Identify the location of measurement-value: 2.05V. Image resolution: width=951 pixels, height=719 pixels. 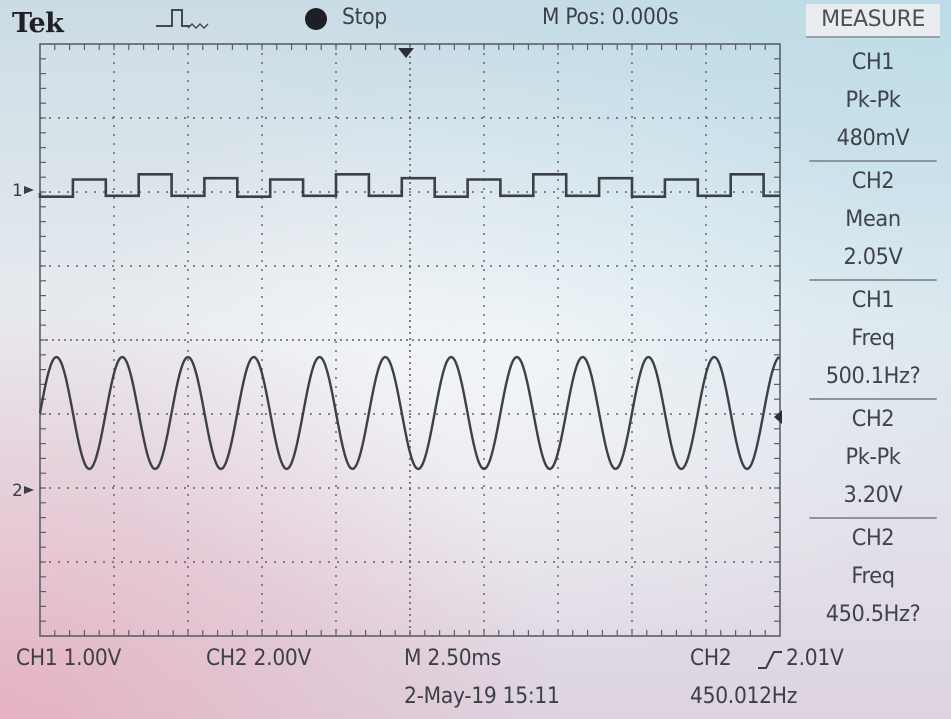
(873, 257).